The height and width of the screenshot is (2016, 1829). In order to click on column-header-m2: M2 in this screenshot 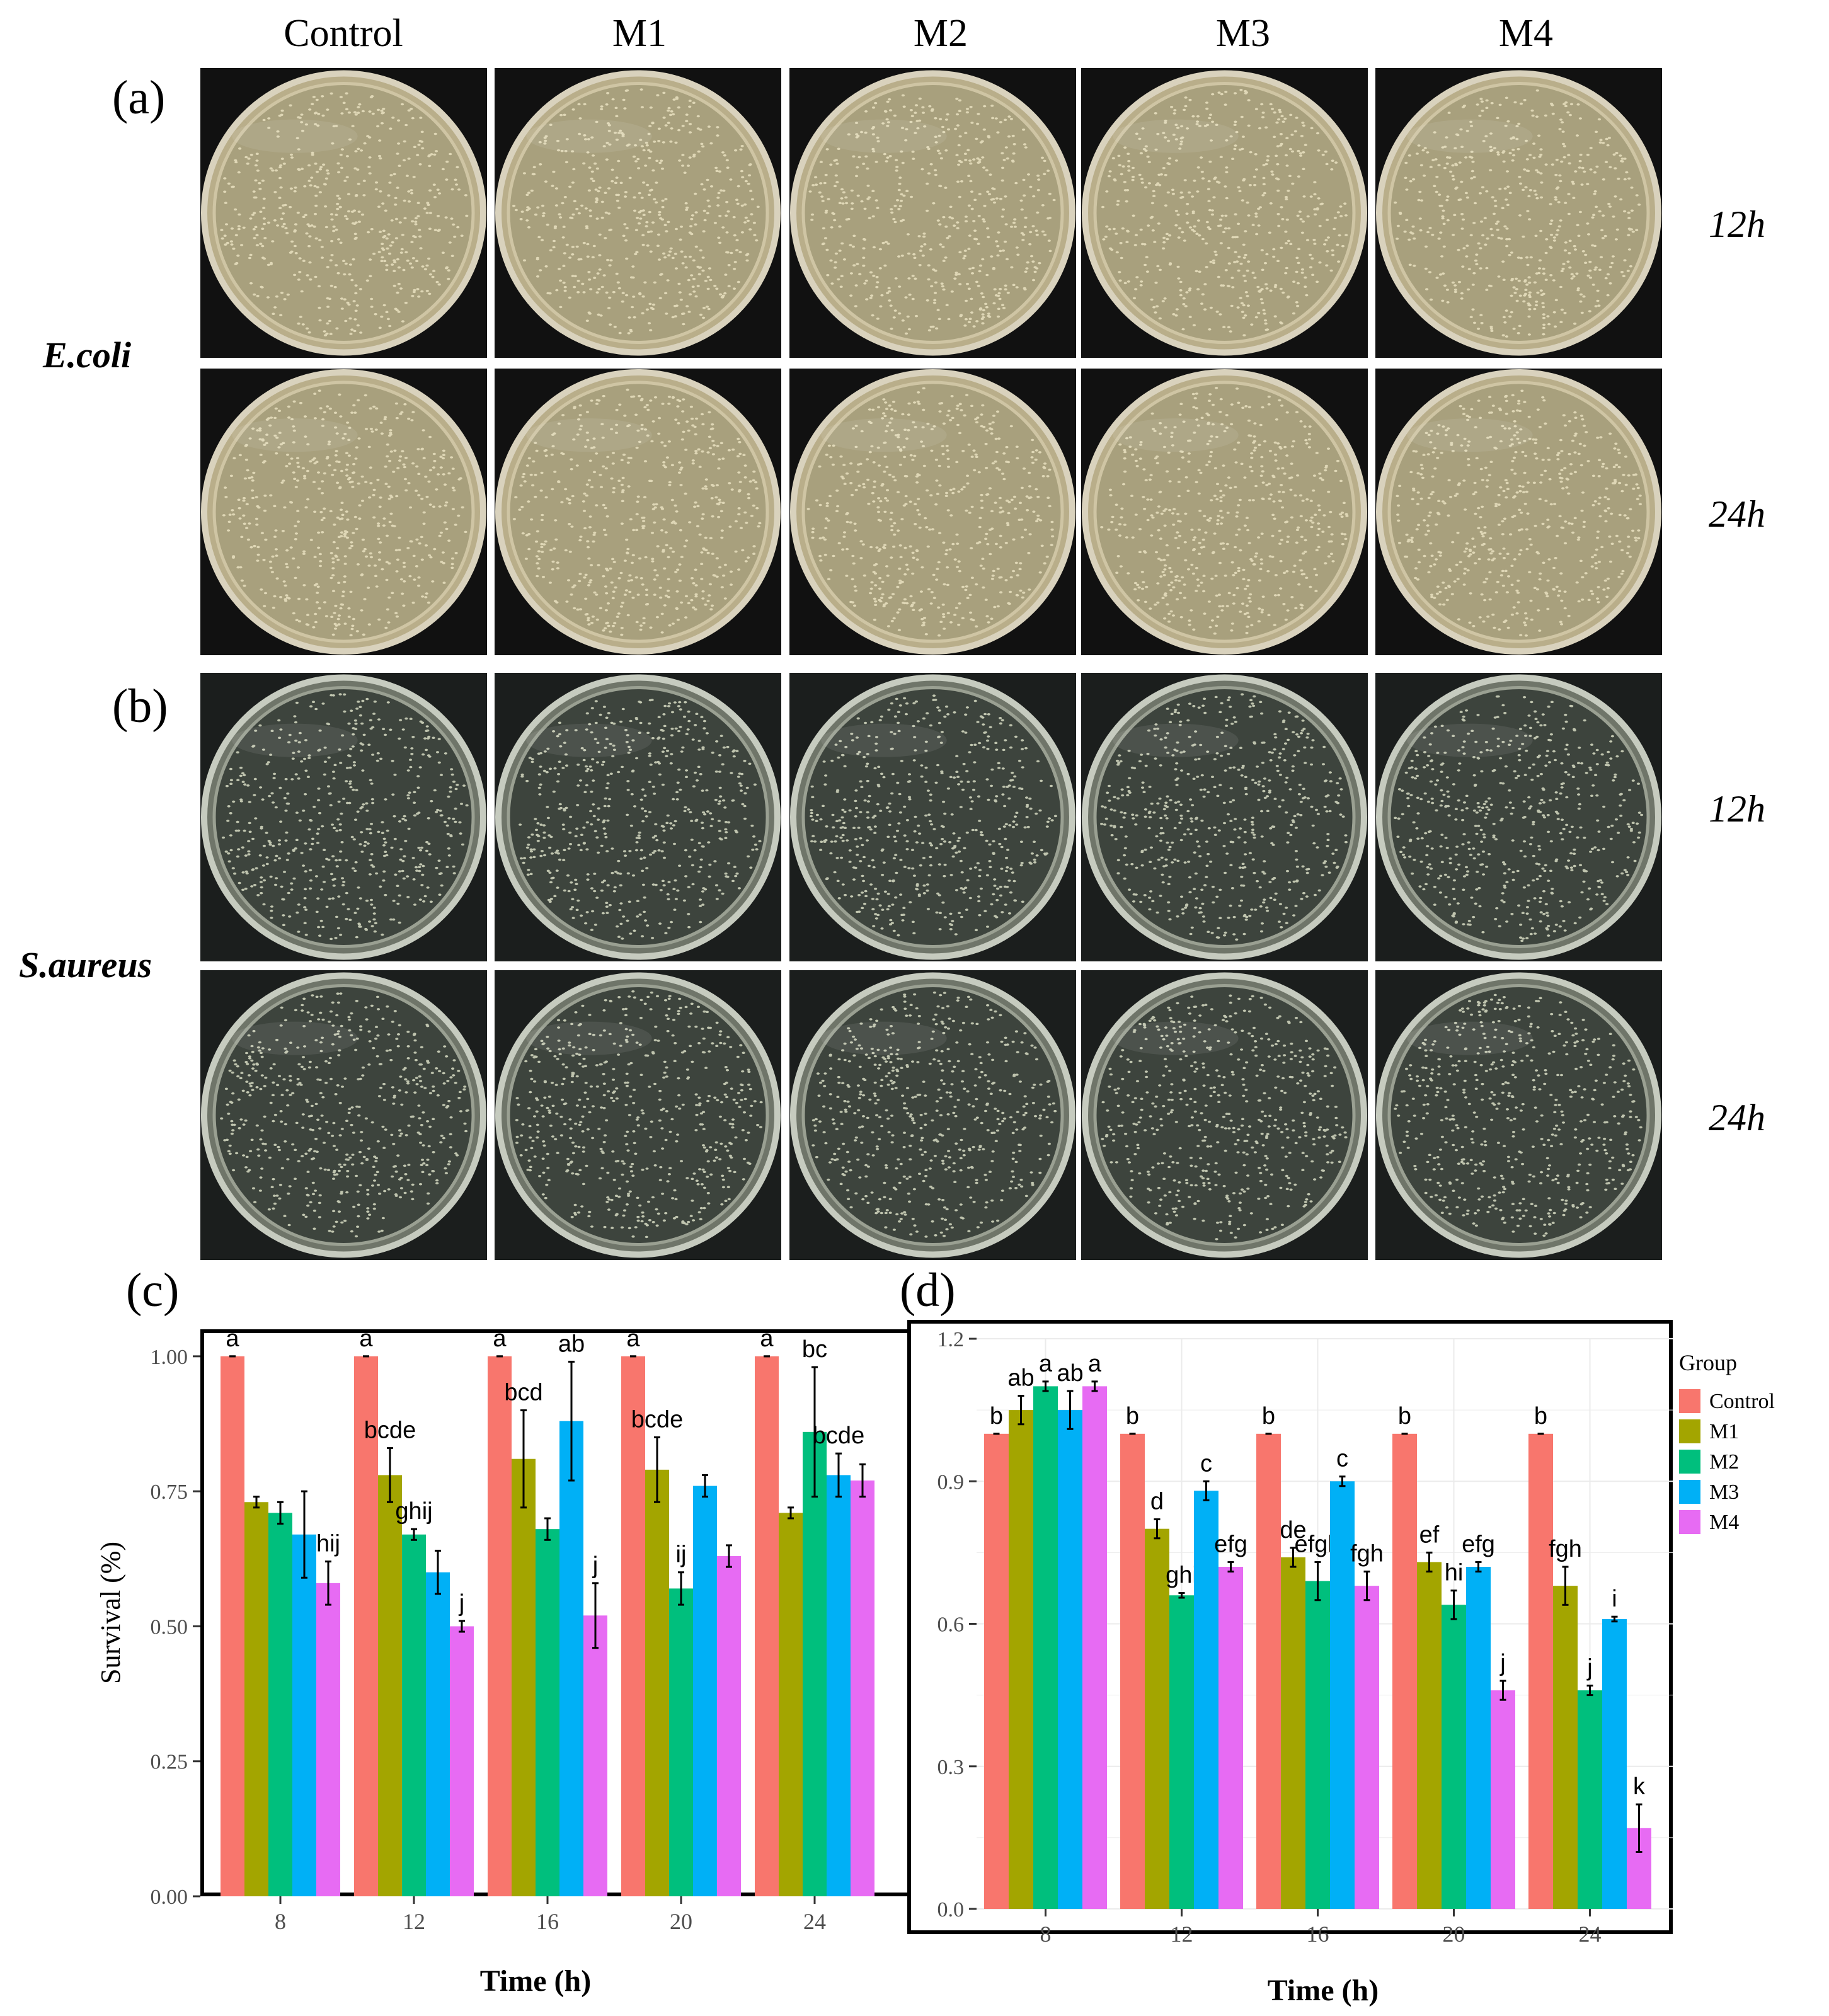, I will do `click(940, 33)`.